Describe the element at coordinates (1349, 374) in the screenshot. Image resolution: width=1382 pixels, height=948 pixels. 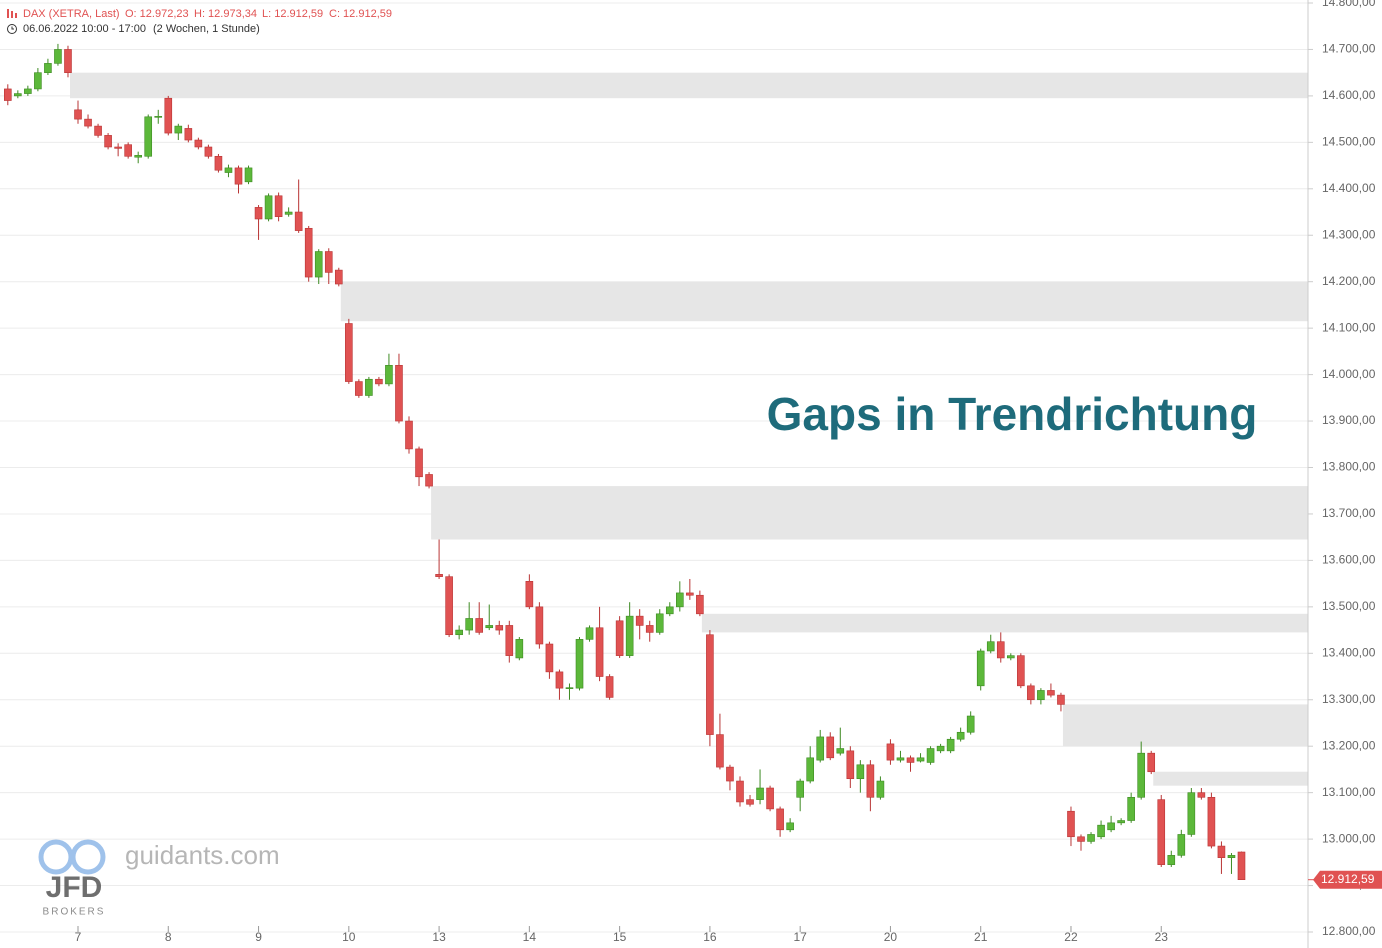
I see `y-tick-label: 14.000,00` at that location.